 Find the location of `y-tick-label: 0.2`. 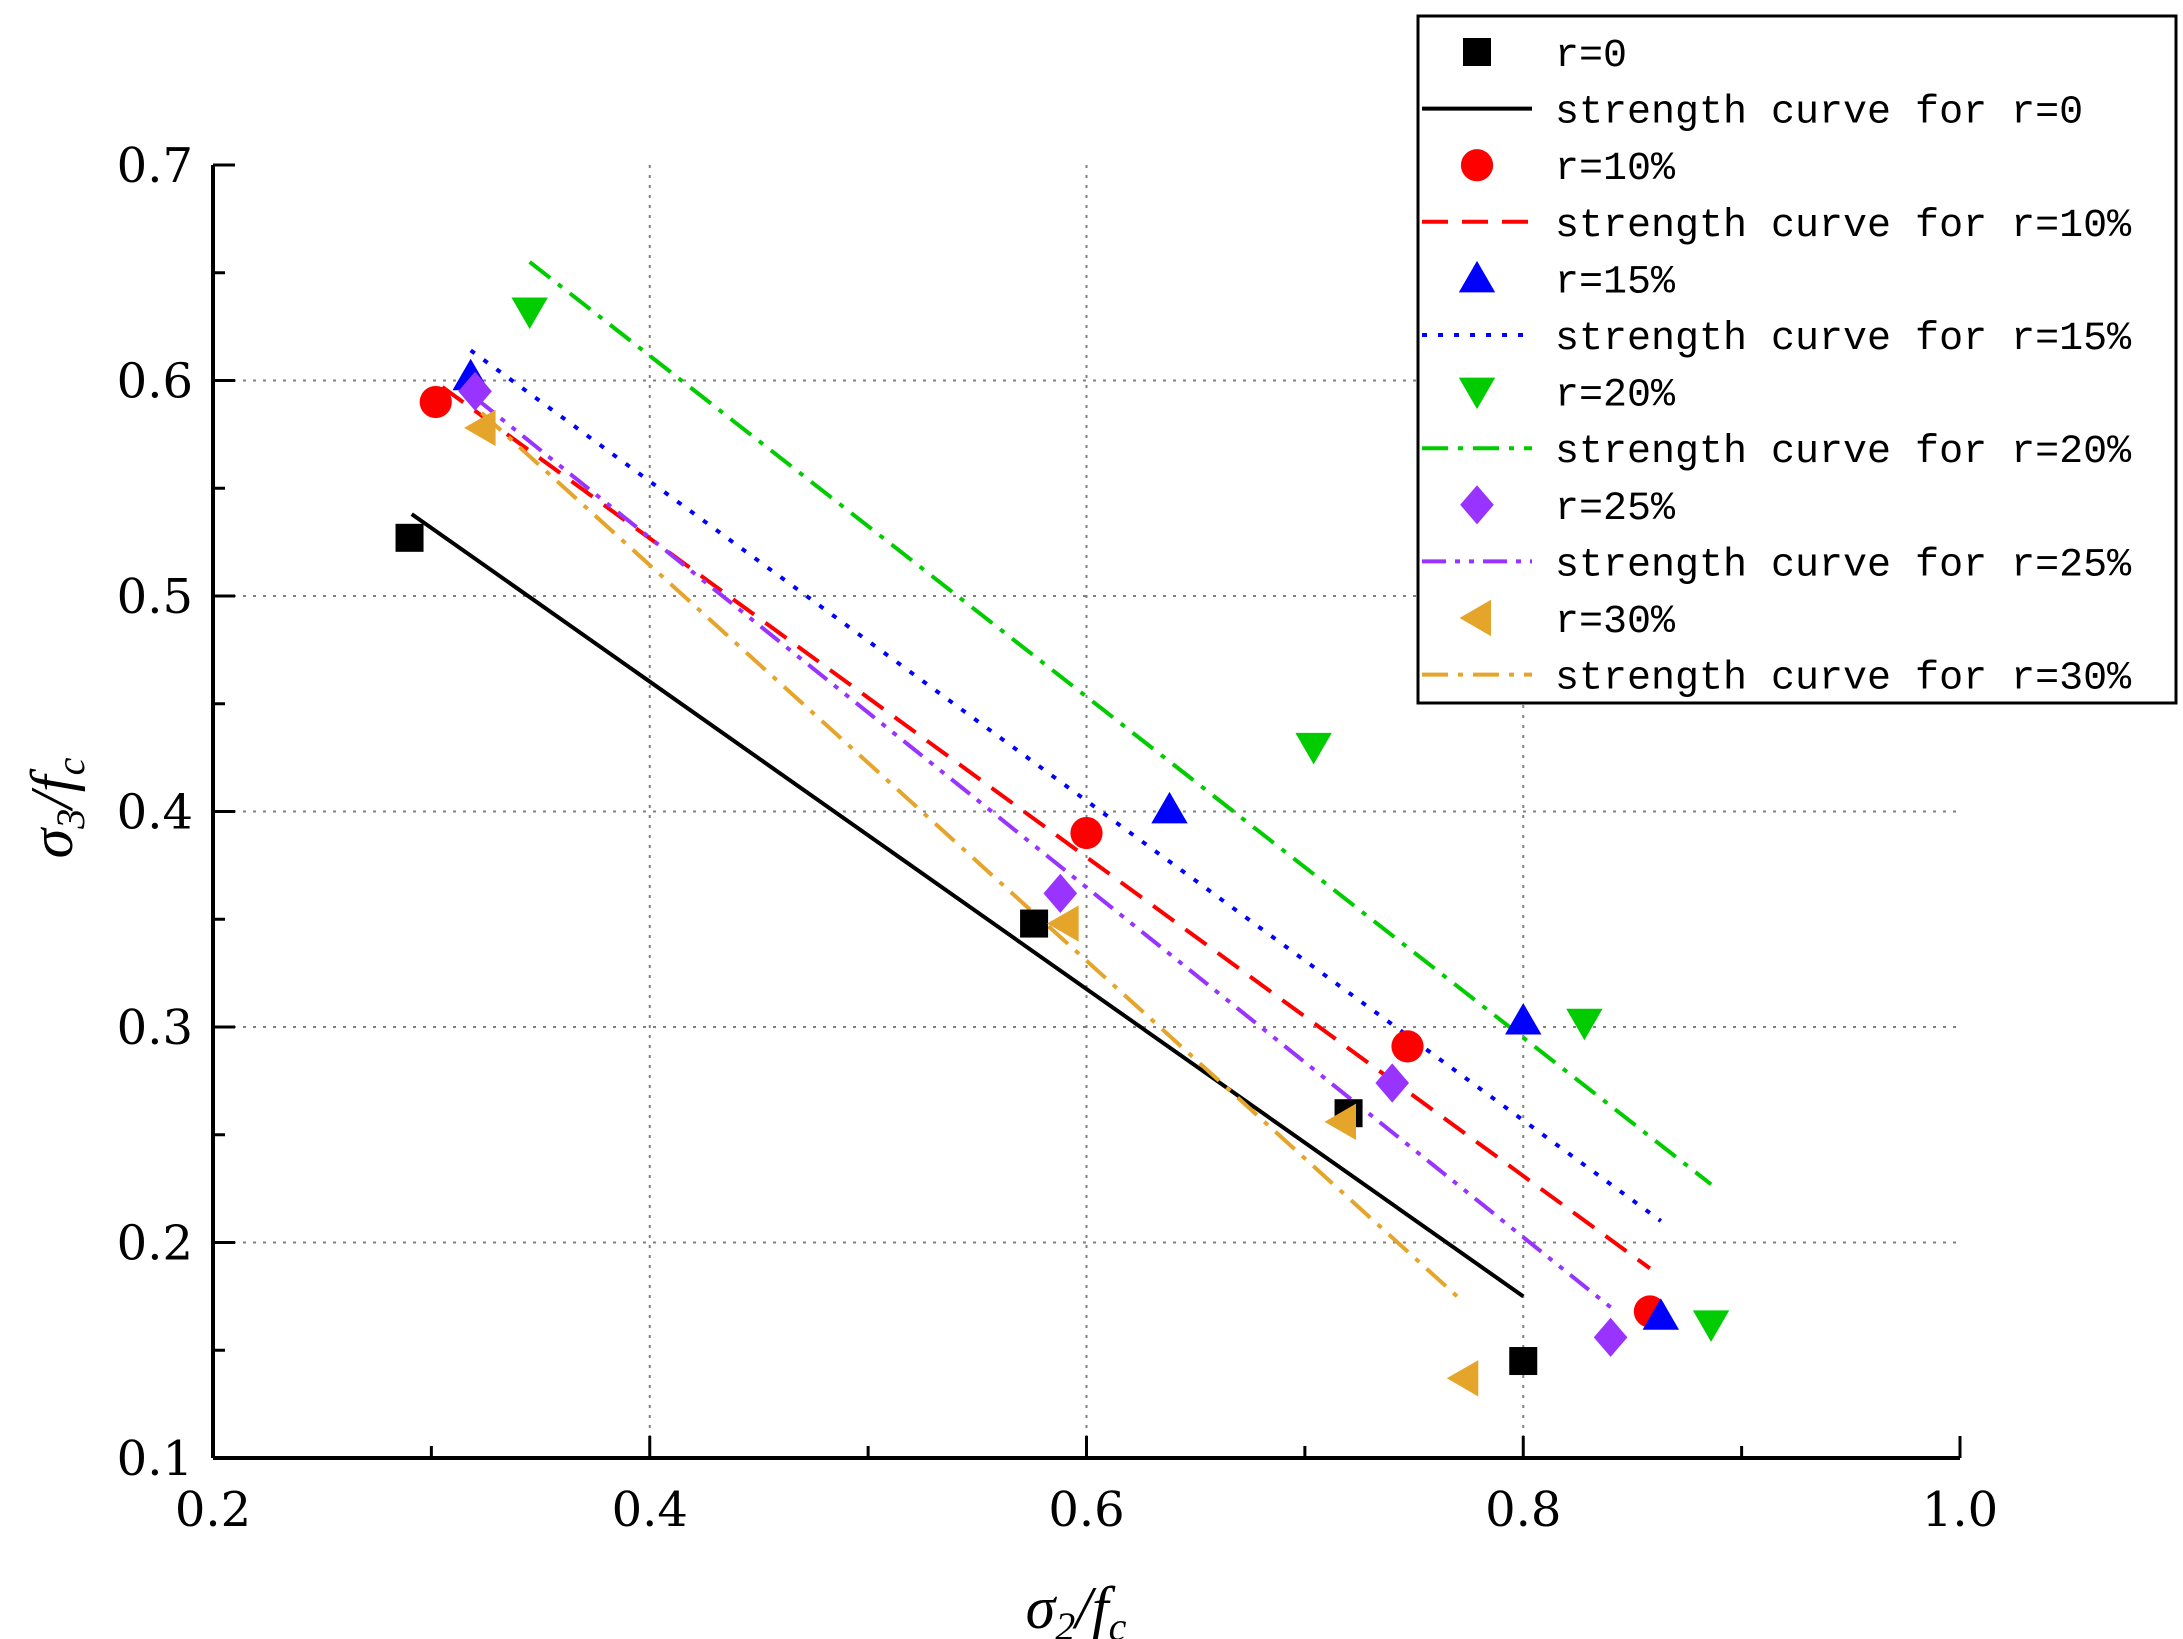

y-tick-label: 0.2 is located at coordinates (155, 1244).